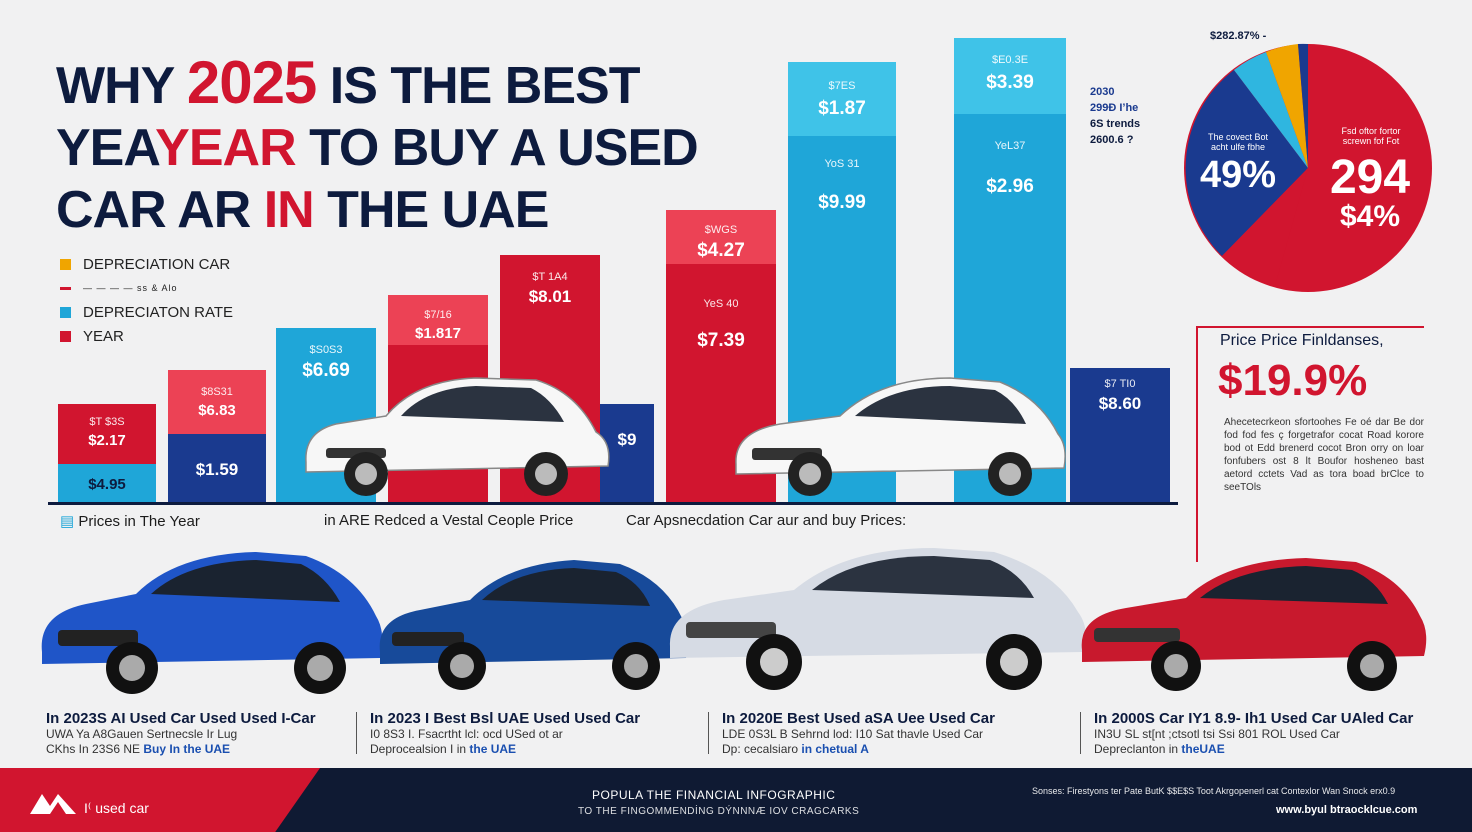  Describe the element at coordinates (1115, 124) in the screenshot. I see `annotation-text: 6S trends` at that location.